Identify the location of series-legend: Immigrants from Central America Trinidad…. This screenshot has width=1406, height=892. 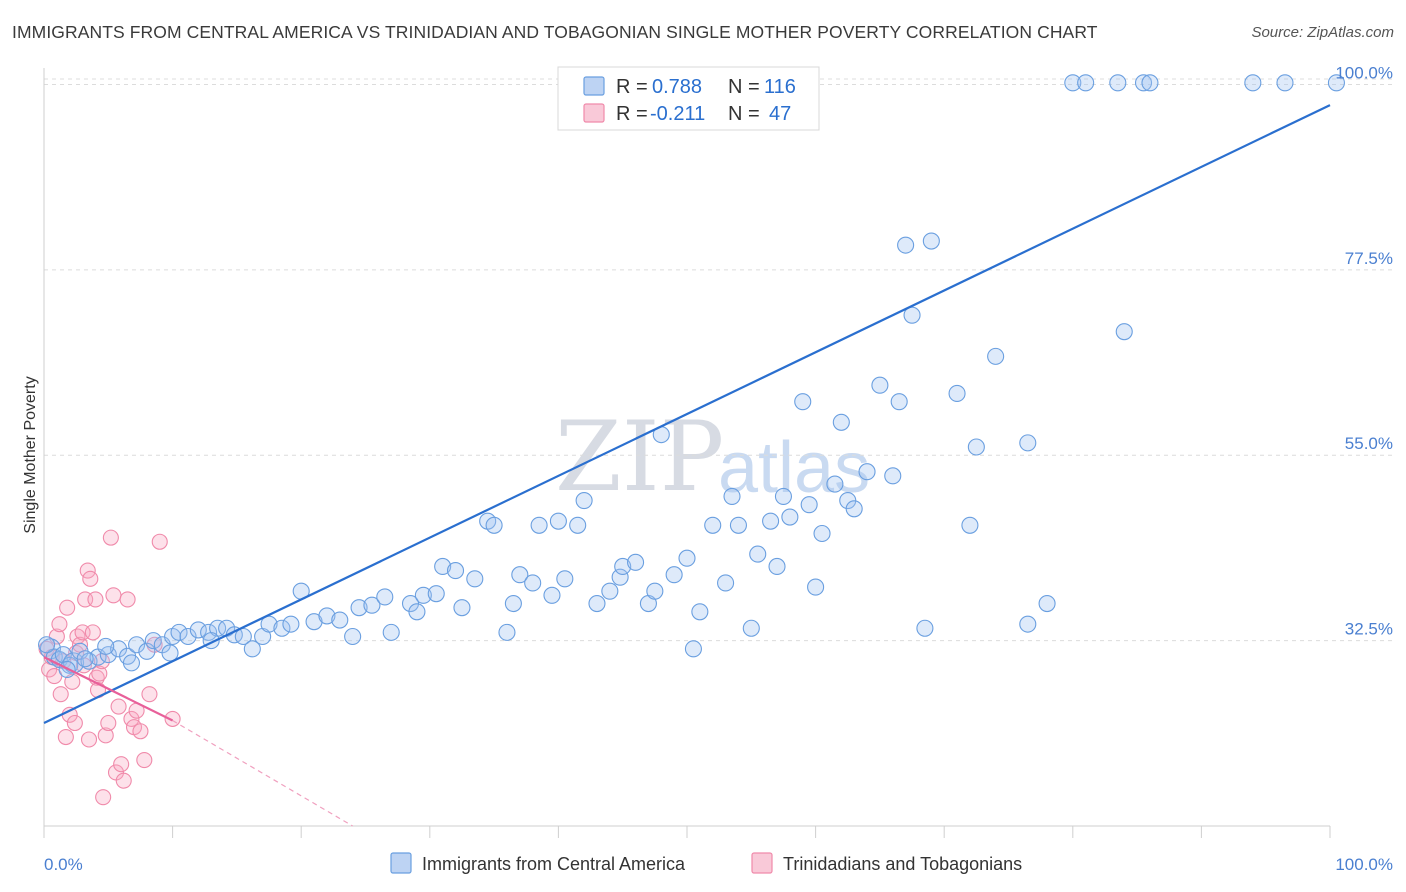
(706, 863).